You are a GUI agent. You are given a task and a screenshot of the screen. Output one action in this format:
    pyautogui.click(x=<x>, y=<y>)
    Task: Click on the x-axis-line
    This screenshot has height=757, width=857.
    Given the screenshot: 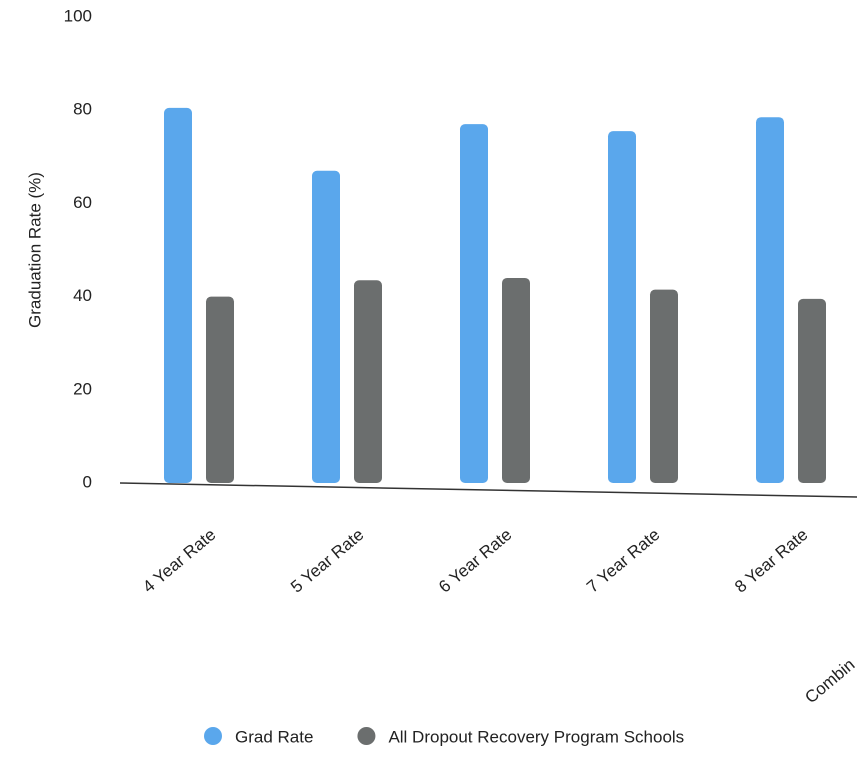 What is the action you would take?
    pyautogui.click(x=488, y=490)
    